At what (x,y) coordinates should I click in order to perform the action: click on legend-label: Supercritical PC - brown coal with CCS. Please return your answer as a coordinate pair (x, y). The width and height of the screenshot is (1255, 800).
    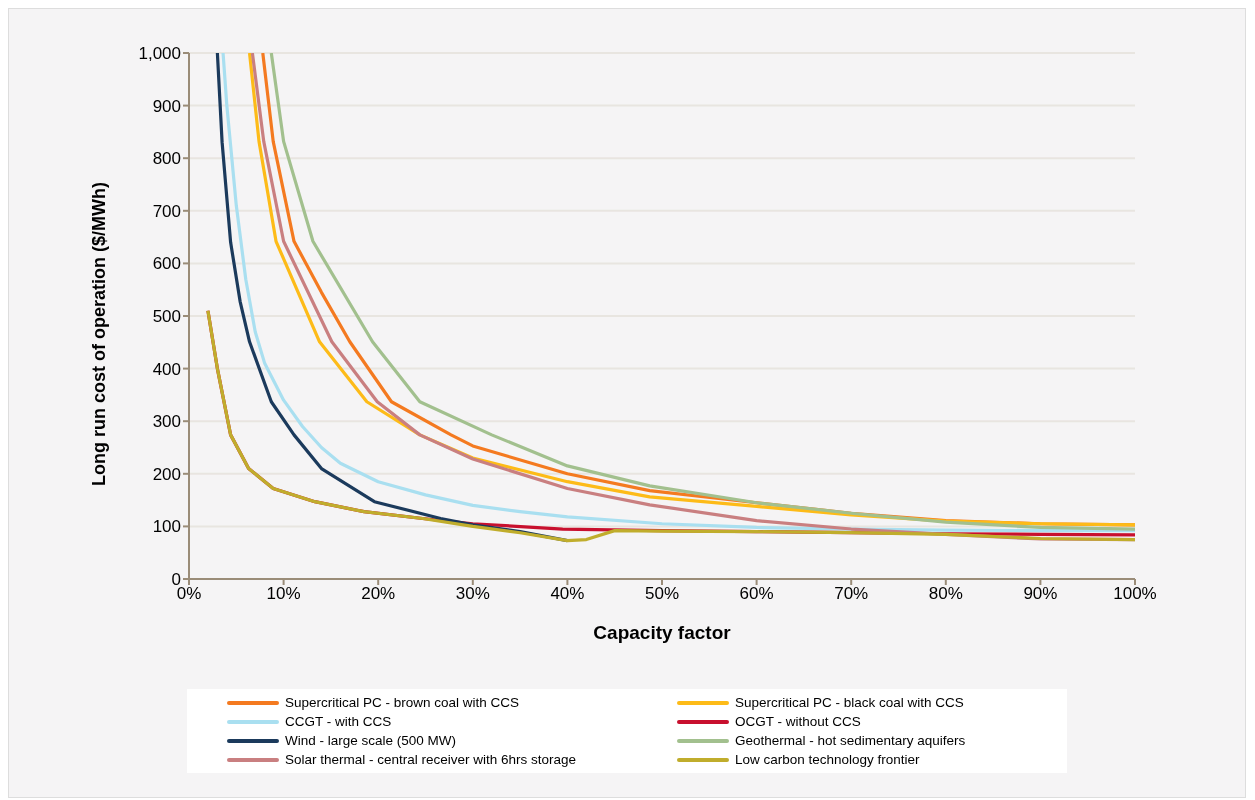
    Looking at the image, I should click on (402, 703).